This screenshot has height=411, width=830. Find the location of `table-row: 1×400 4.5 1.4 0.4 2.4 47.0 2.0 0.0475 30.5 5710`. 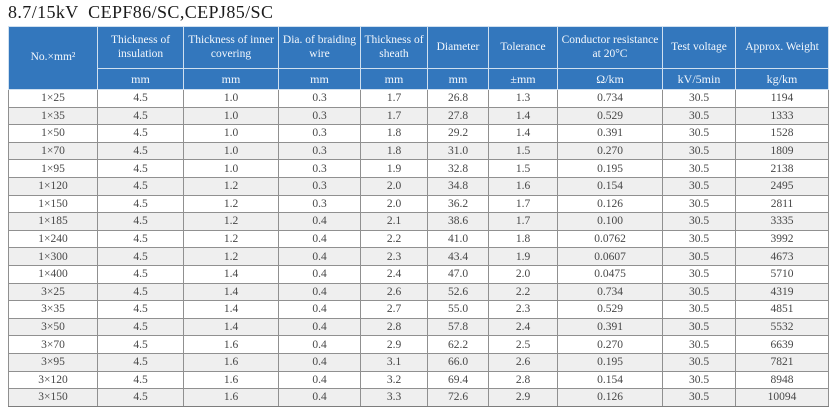

table-row: 1×400 4.5 1.4 0.4 2.4 47.0 2.0 0.0475 30.5 5710 is located at coordinates (418, 274).